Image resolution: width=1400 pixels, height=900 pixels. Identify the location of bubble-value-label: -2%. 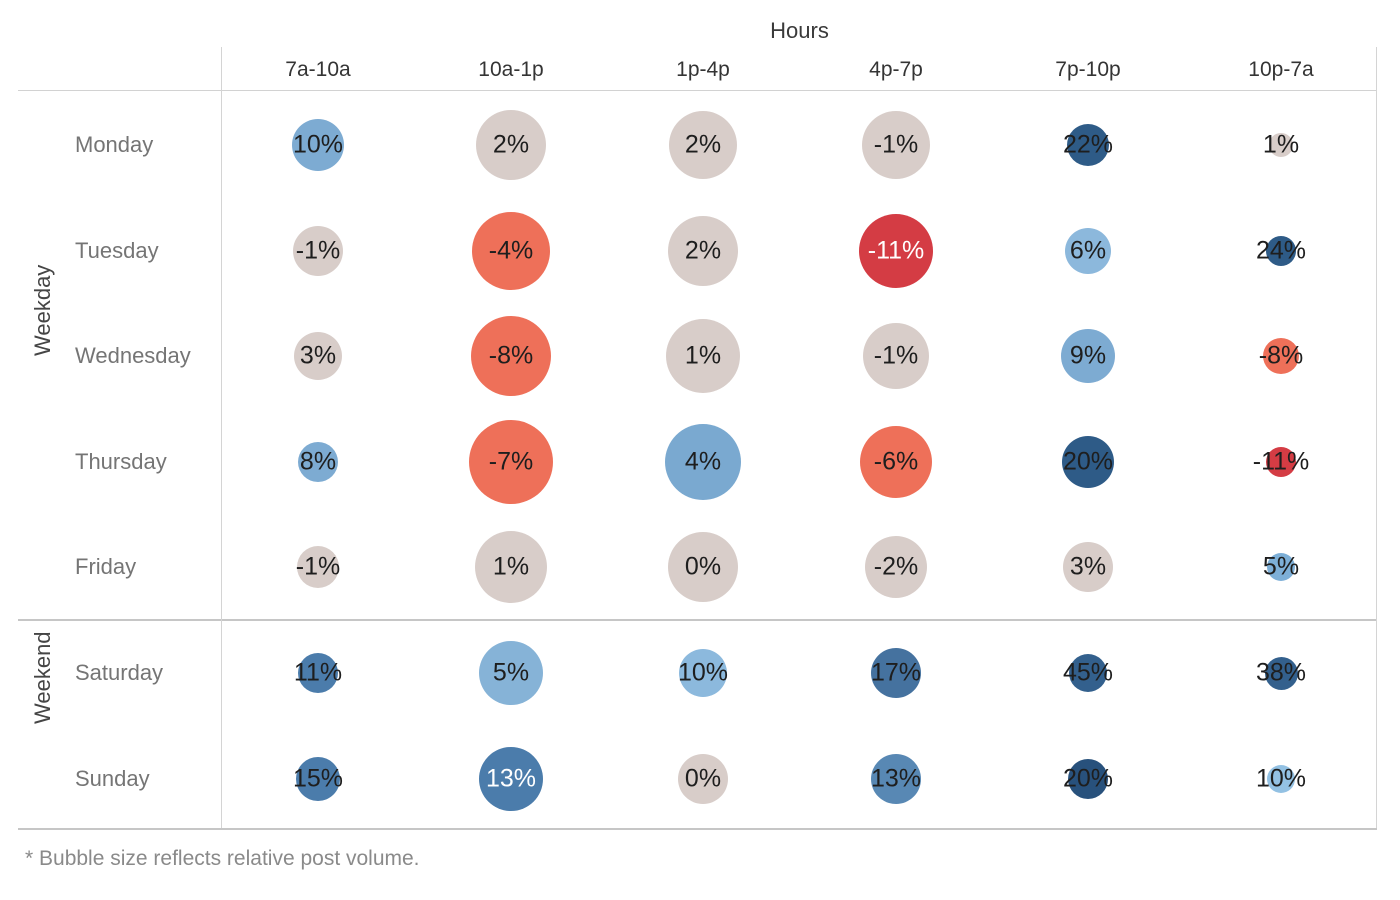
(896, 566).